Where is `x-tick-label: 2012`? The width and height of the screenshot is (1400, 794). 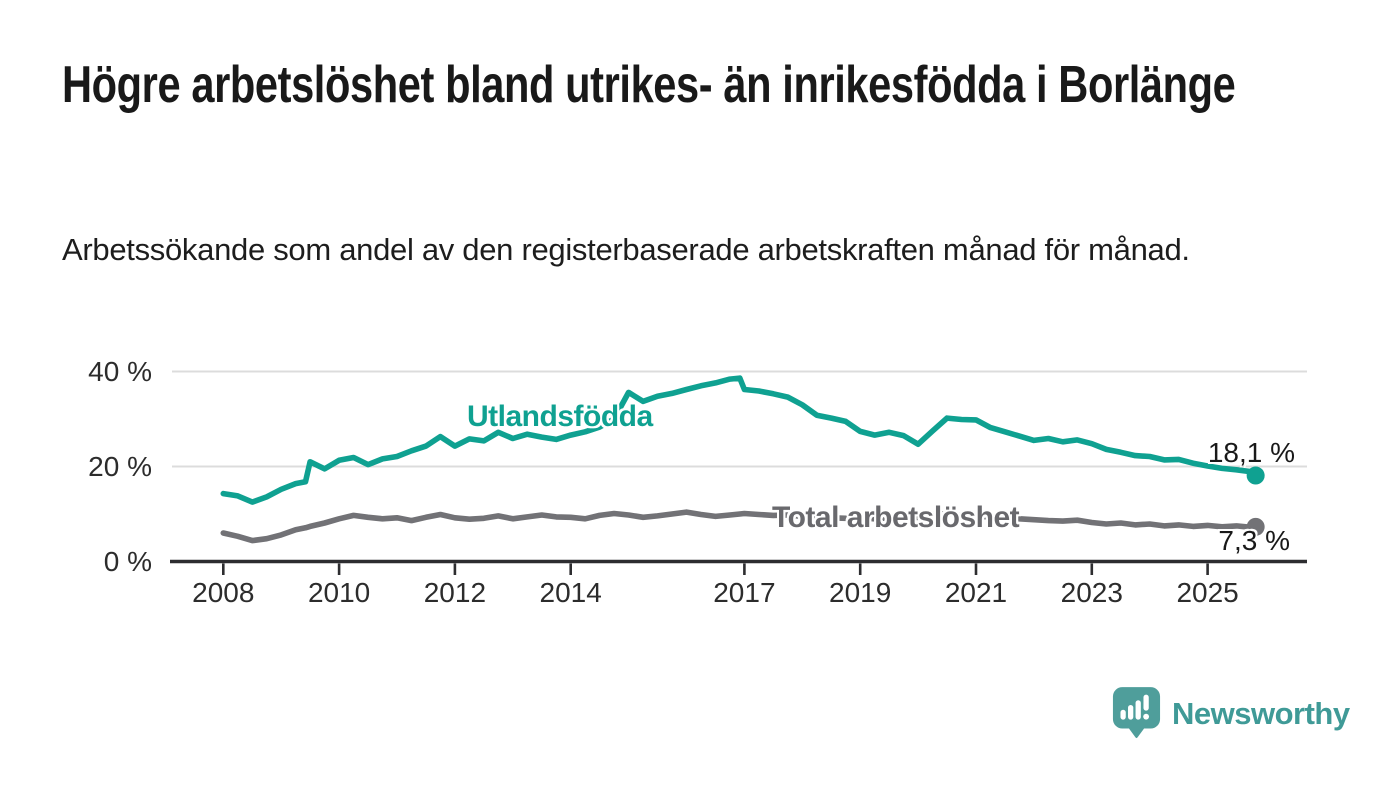 x-tick-label: 2012 is located at coordinates (455, 592).